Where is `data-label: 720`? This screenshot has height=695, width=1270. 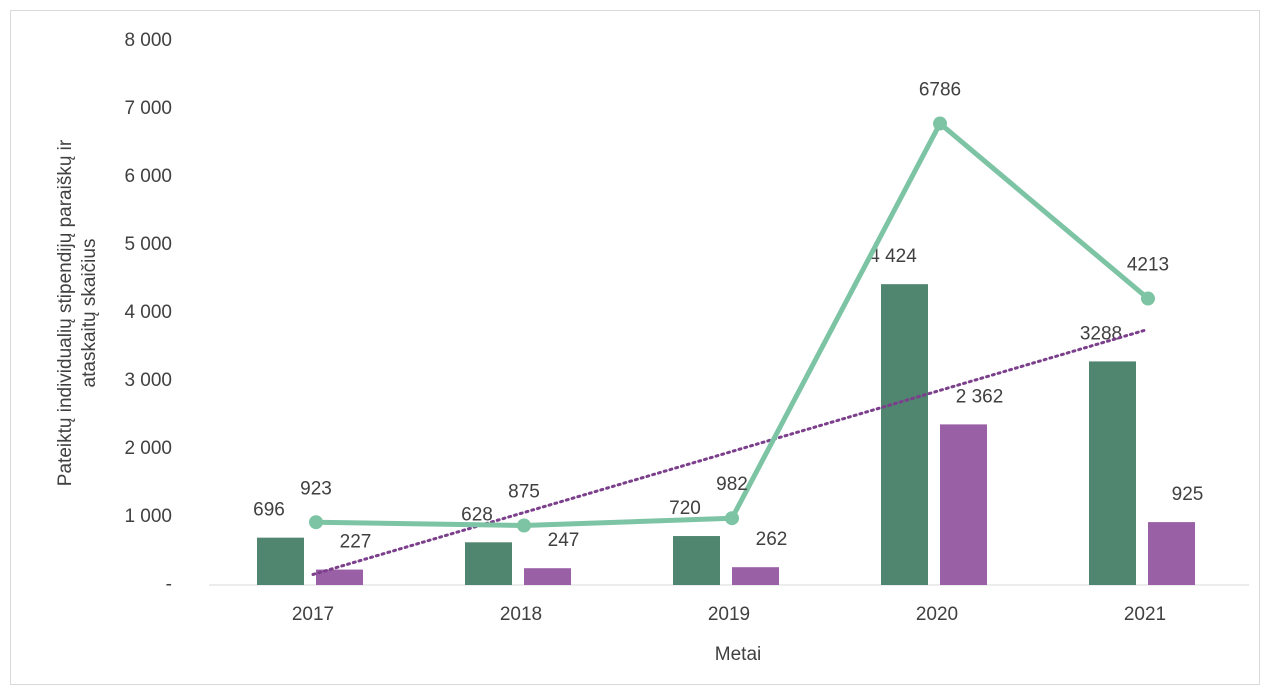
data-label: 720 is located at coordinates (685, 508).